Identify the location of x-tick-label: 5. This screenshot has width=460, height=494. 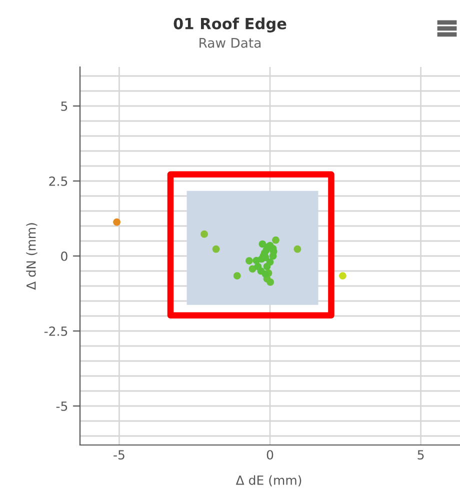
(421, 455).